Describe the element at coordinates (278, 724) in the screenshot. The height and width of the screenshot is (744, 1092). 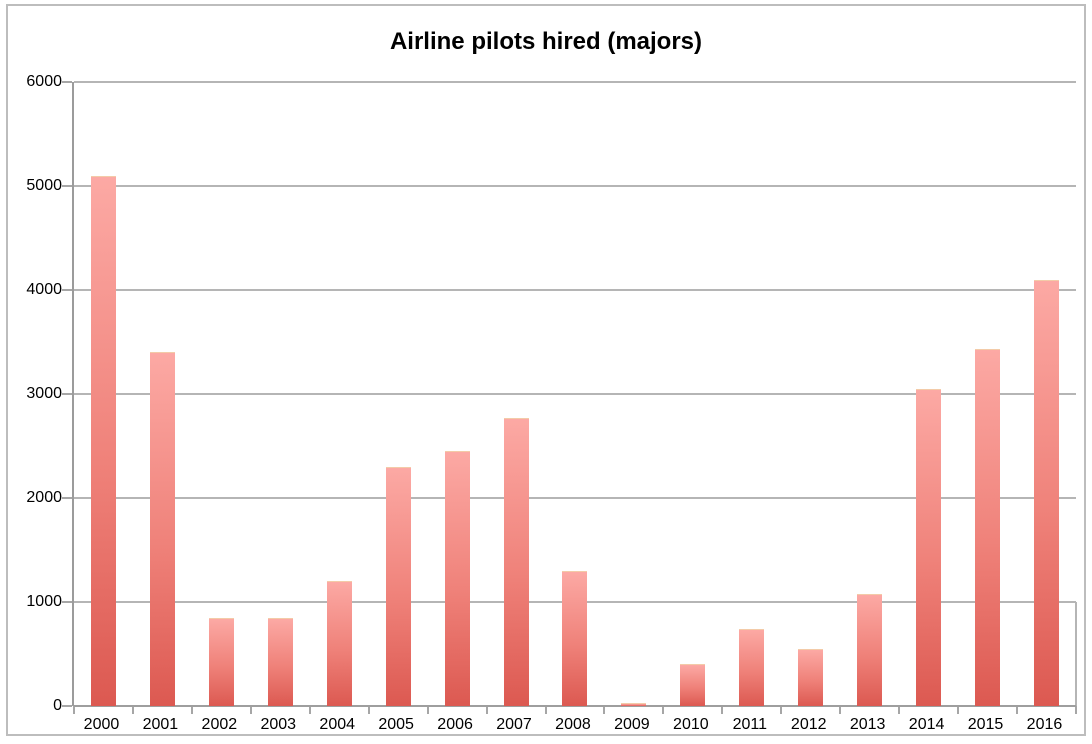
I see `x-tick-label: 2003` at that location.